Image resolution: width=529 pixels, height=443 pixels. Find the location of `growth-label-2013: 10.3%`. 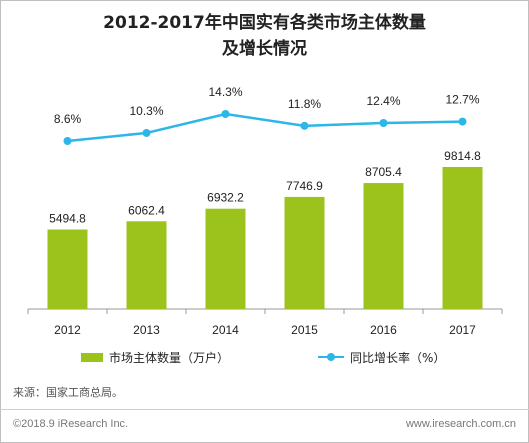

growth-label-2013: 10.3% is located at coordinates (146, 111).